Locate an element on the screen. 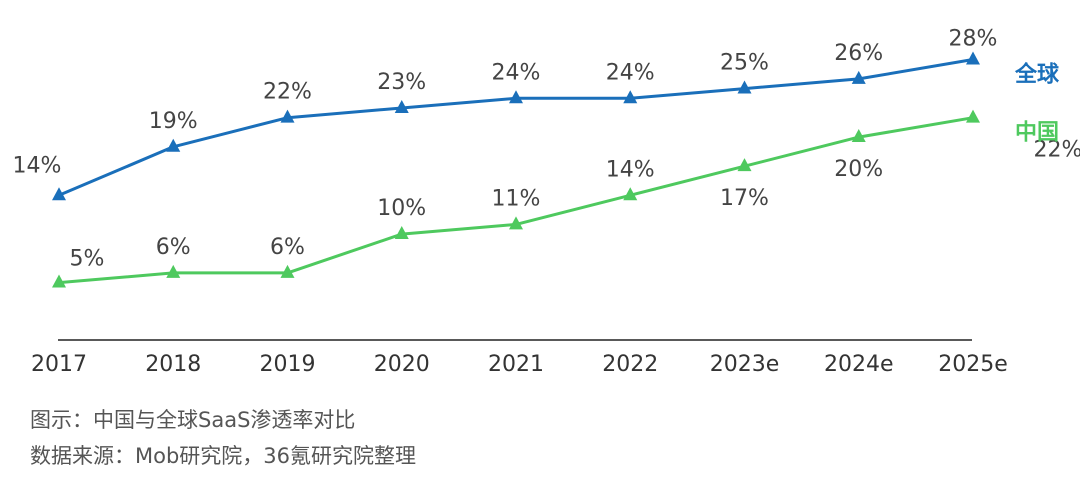  data-label-1-2017: 5% is located at coordinates (87, 259).